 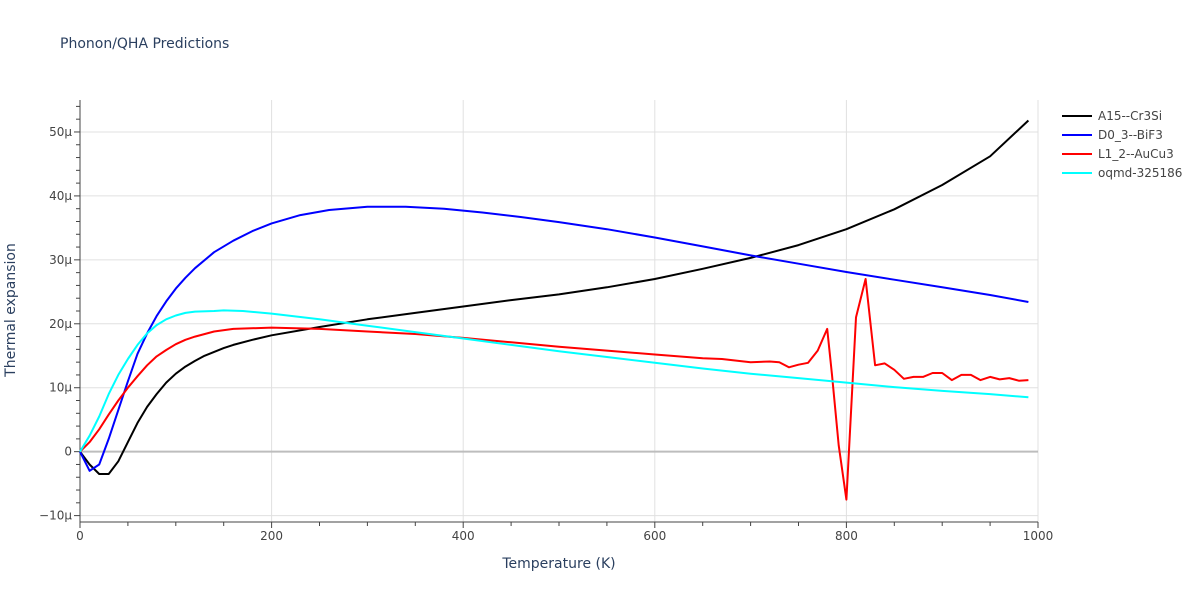 What do you see at coordinates (846, 536) in the screenshot?
I see `x-tick-label: 800` at bounding box center [846, 536].